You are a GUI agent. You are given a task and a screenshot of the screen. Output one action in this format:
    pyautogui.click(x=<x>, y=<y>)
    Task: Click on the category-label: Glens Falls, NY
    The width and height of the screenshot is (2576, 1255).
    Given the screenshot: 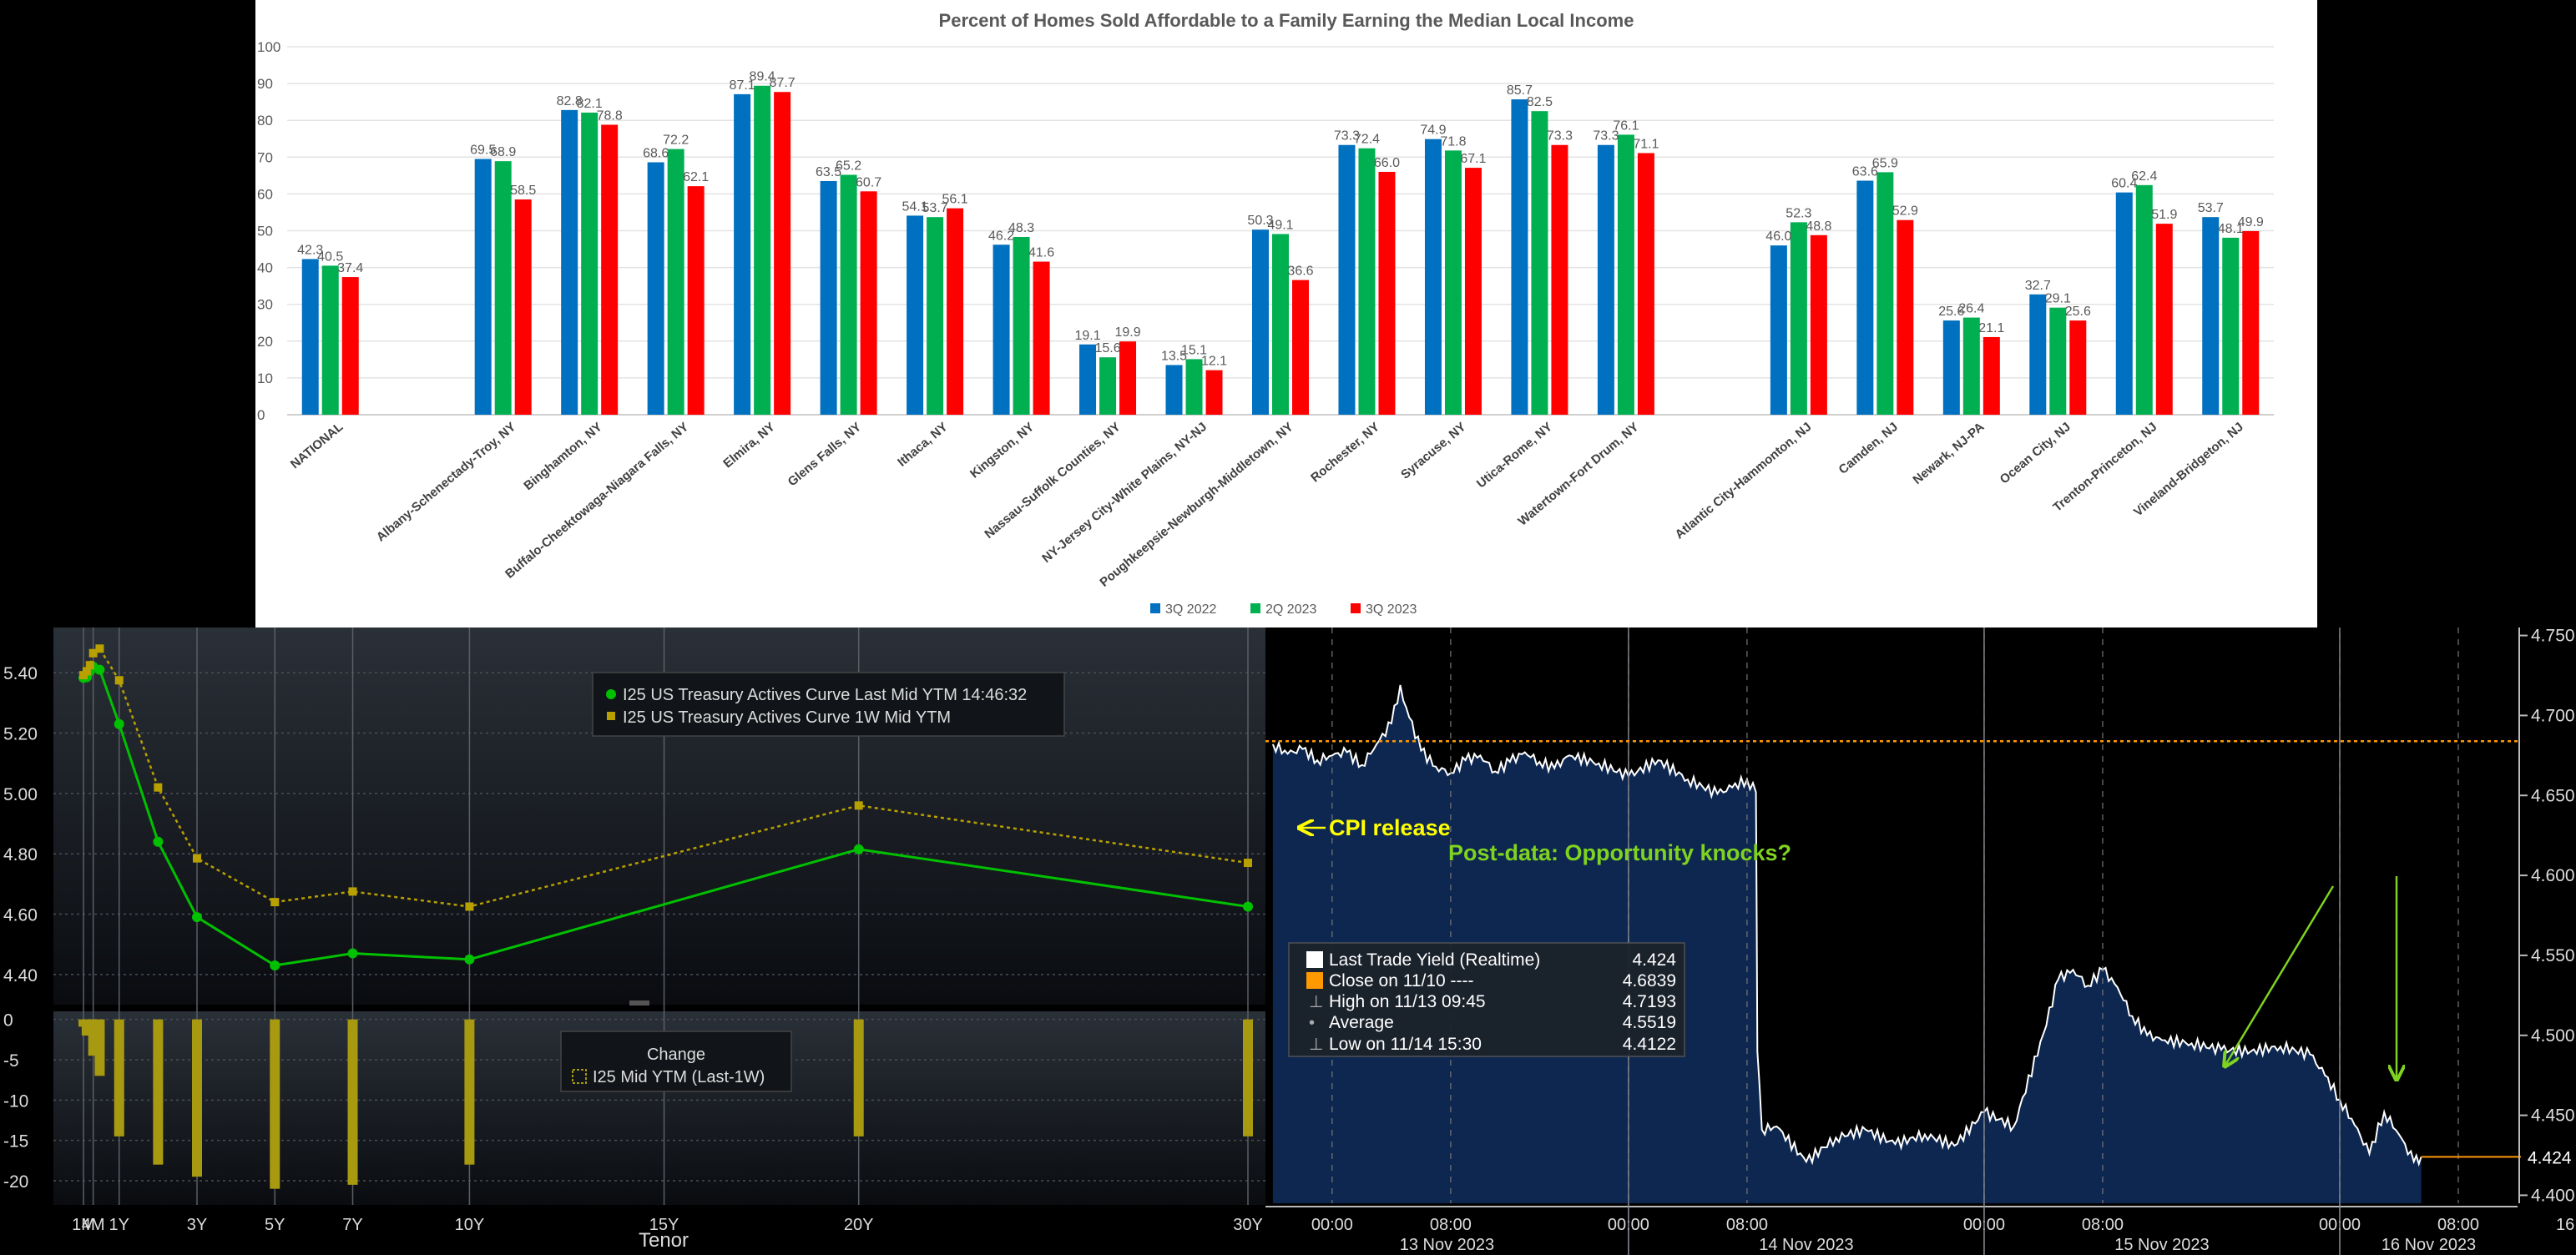 What is the action you would take?
    pyautogui.click(x=825, y=454)
    